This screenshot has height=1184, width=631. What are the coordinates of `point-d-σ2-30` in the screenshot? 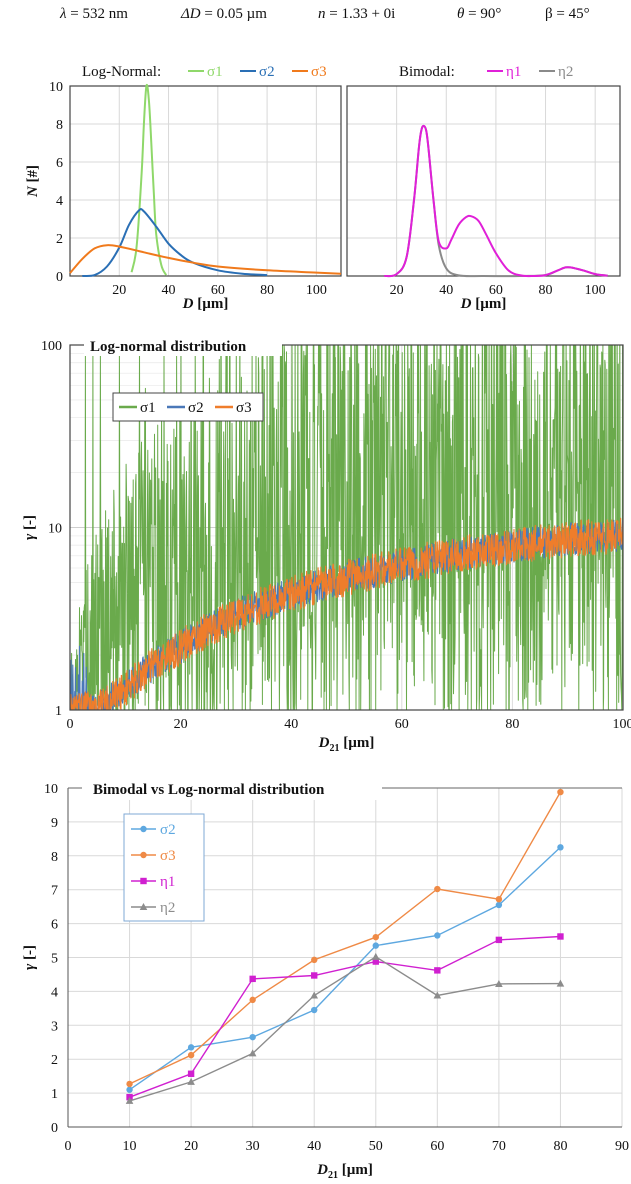 It's located at (252, 1037).